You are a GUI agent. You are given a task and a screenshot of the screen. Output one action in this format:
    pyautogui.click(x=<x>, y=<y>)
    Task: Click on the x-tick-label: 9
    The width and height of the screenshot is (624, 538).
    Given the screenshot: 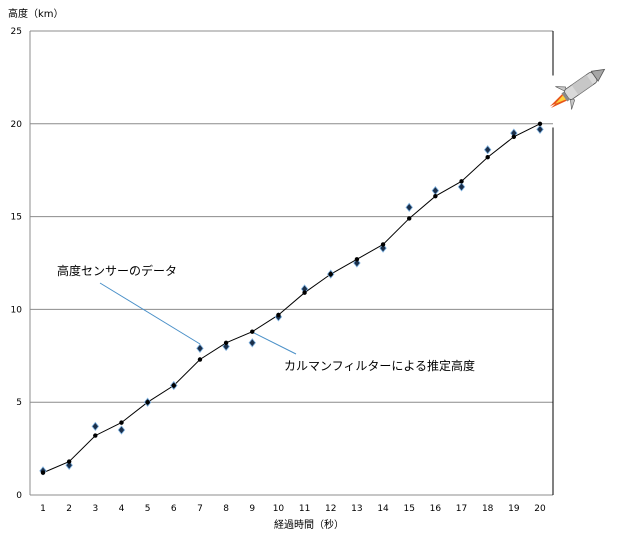 What is the action you would take?
    pyautogui.click(x=252, y=509)
    